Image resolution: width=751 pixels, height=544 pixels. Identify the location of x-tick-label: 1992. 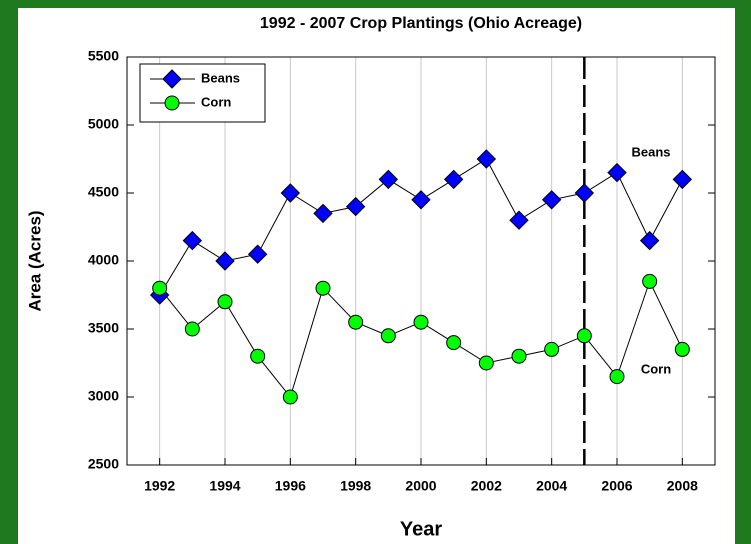
(159, 486).